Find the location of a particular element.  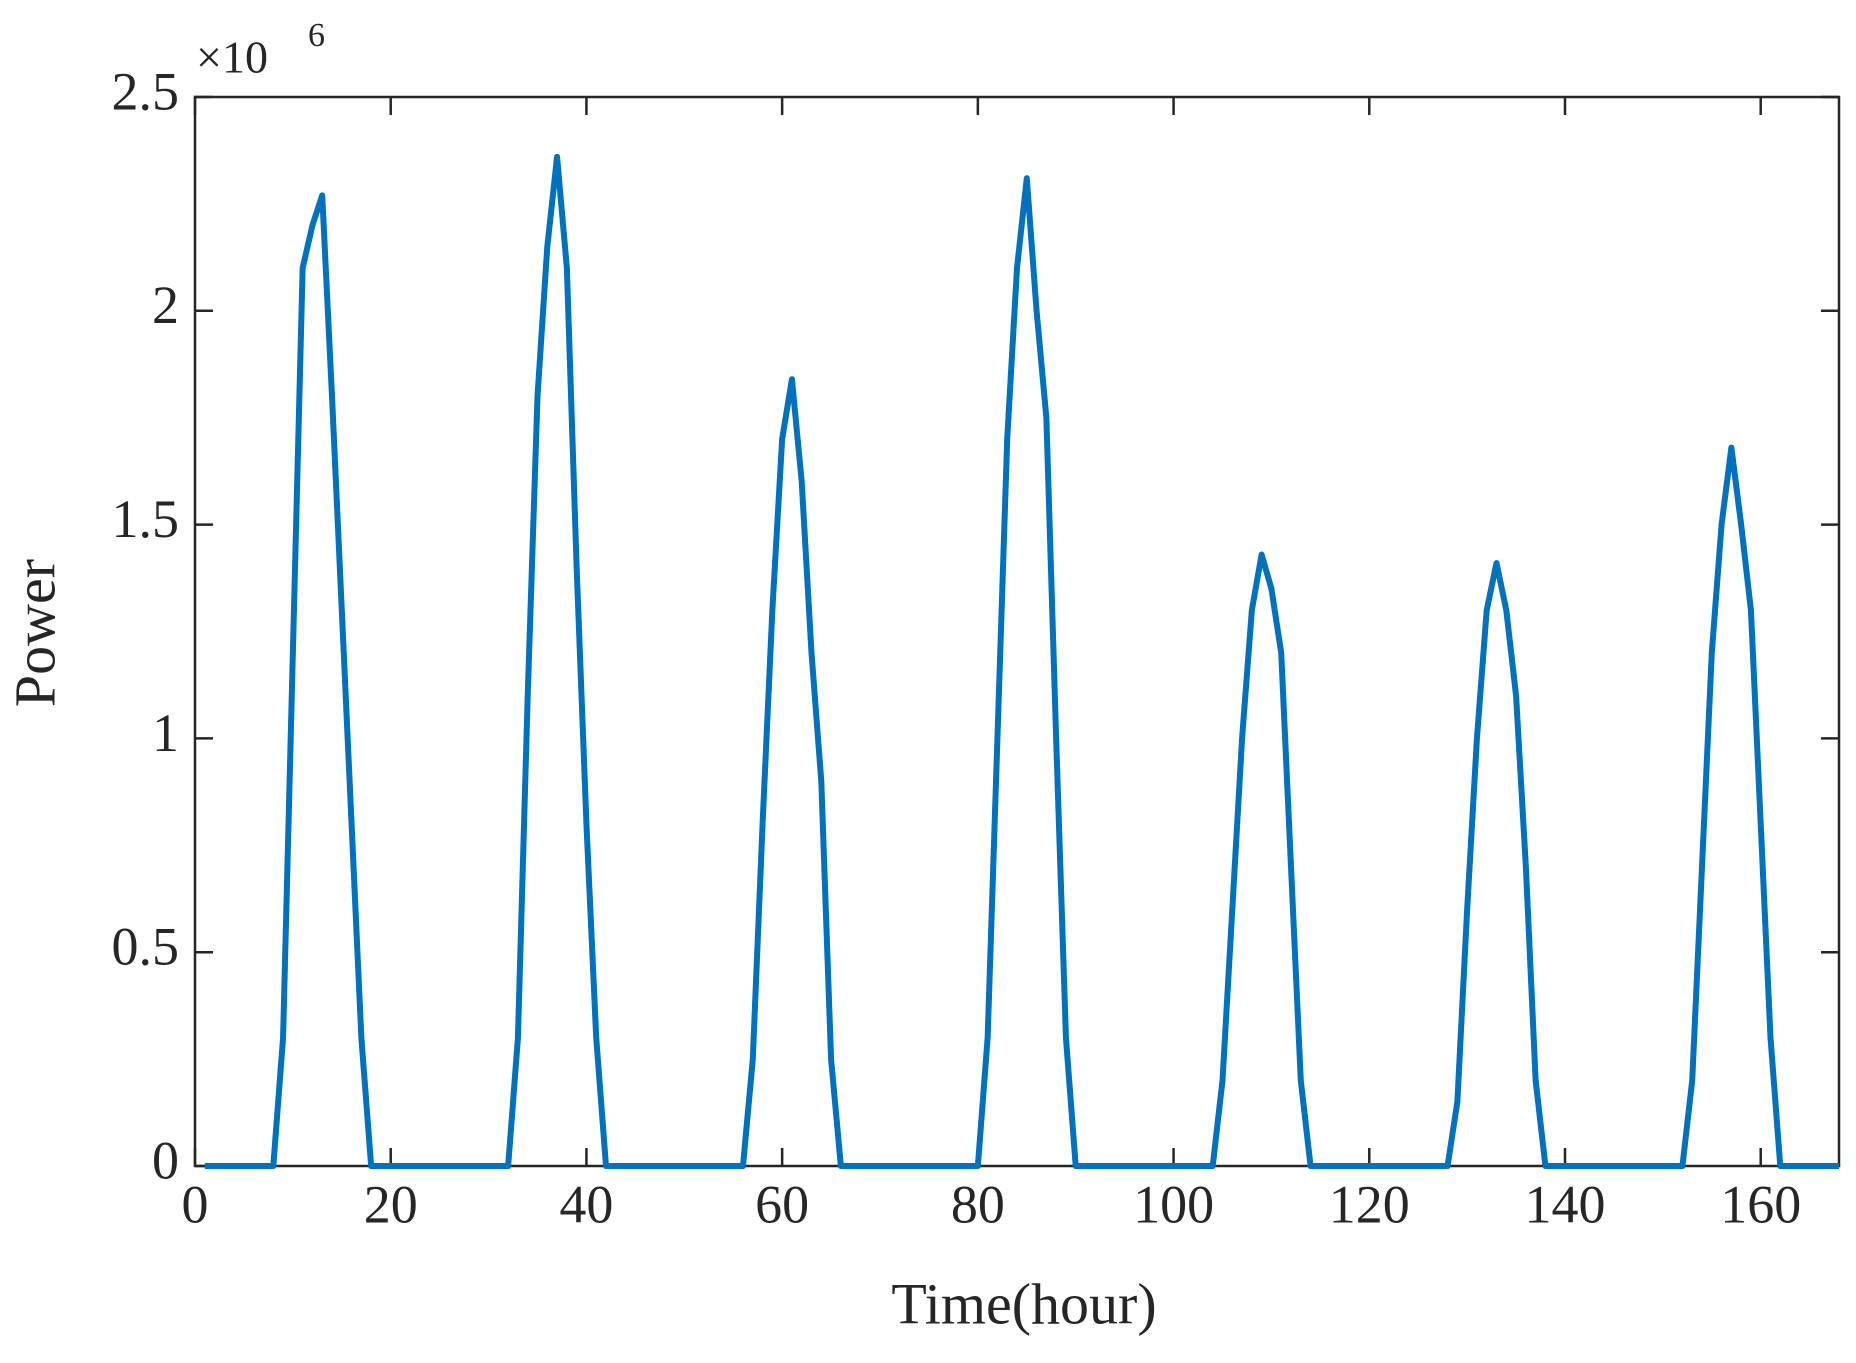

x-tick-label: 80 is located at coordinates (978, 1204).